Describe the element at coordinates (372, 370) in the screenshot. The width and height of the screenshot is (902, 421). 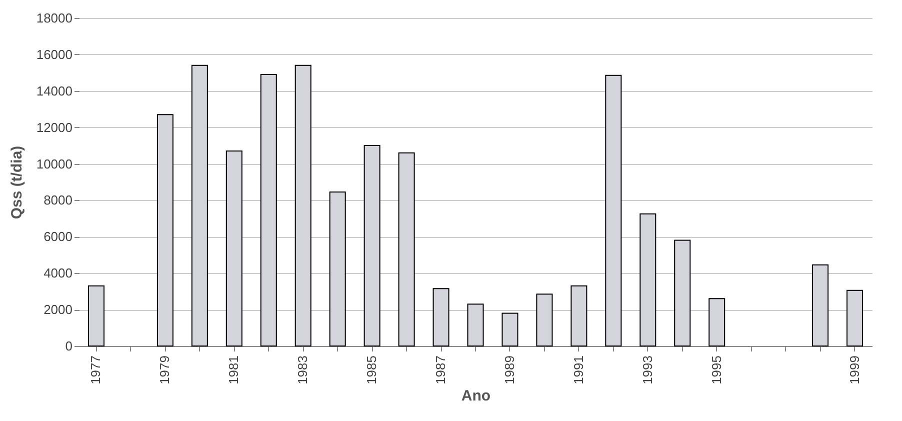
I see `x-tick-label: 1985` at that location.